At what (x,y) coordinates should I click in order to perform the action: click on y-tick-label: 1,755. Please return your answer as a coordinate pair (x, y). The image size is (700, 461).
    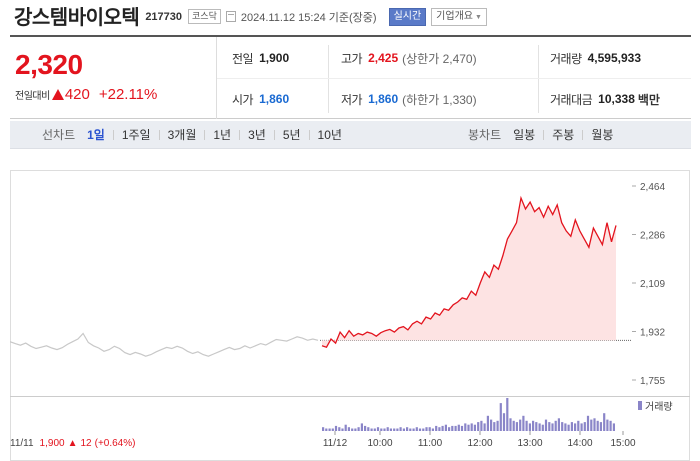
    Looking at the image, I should click on (652, 381).